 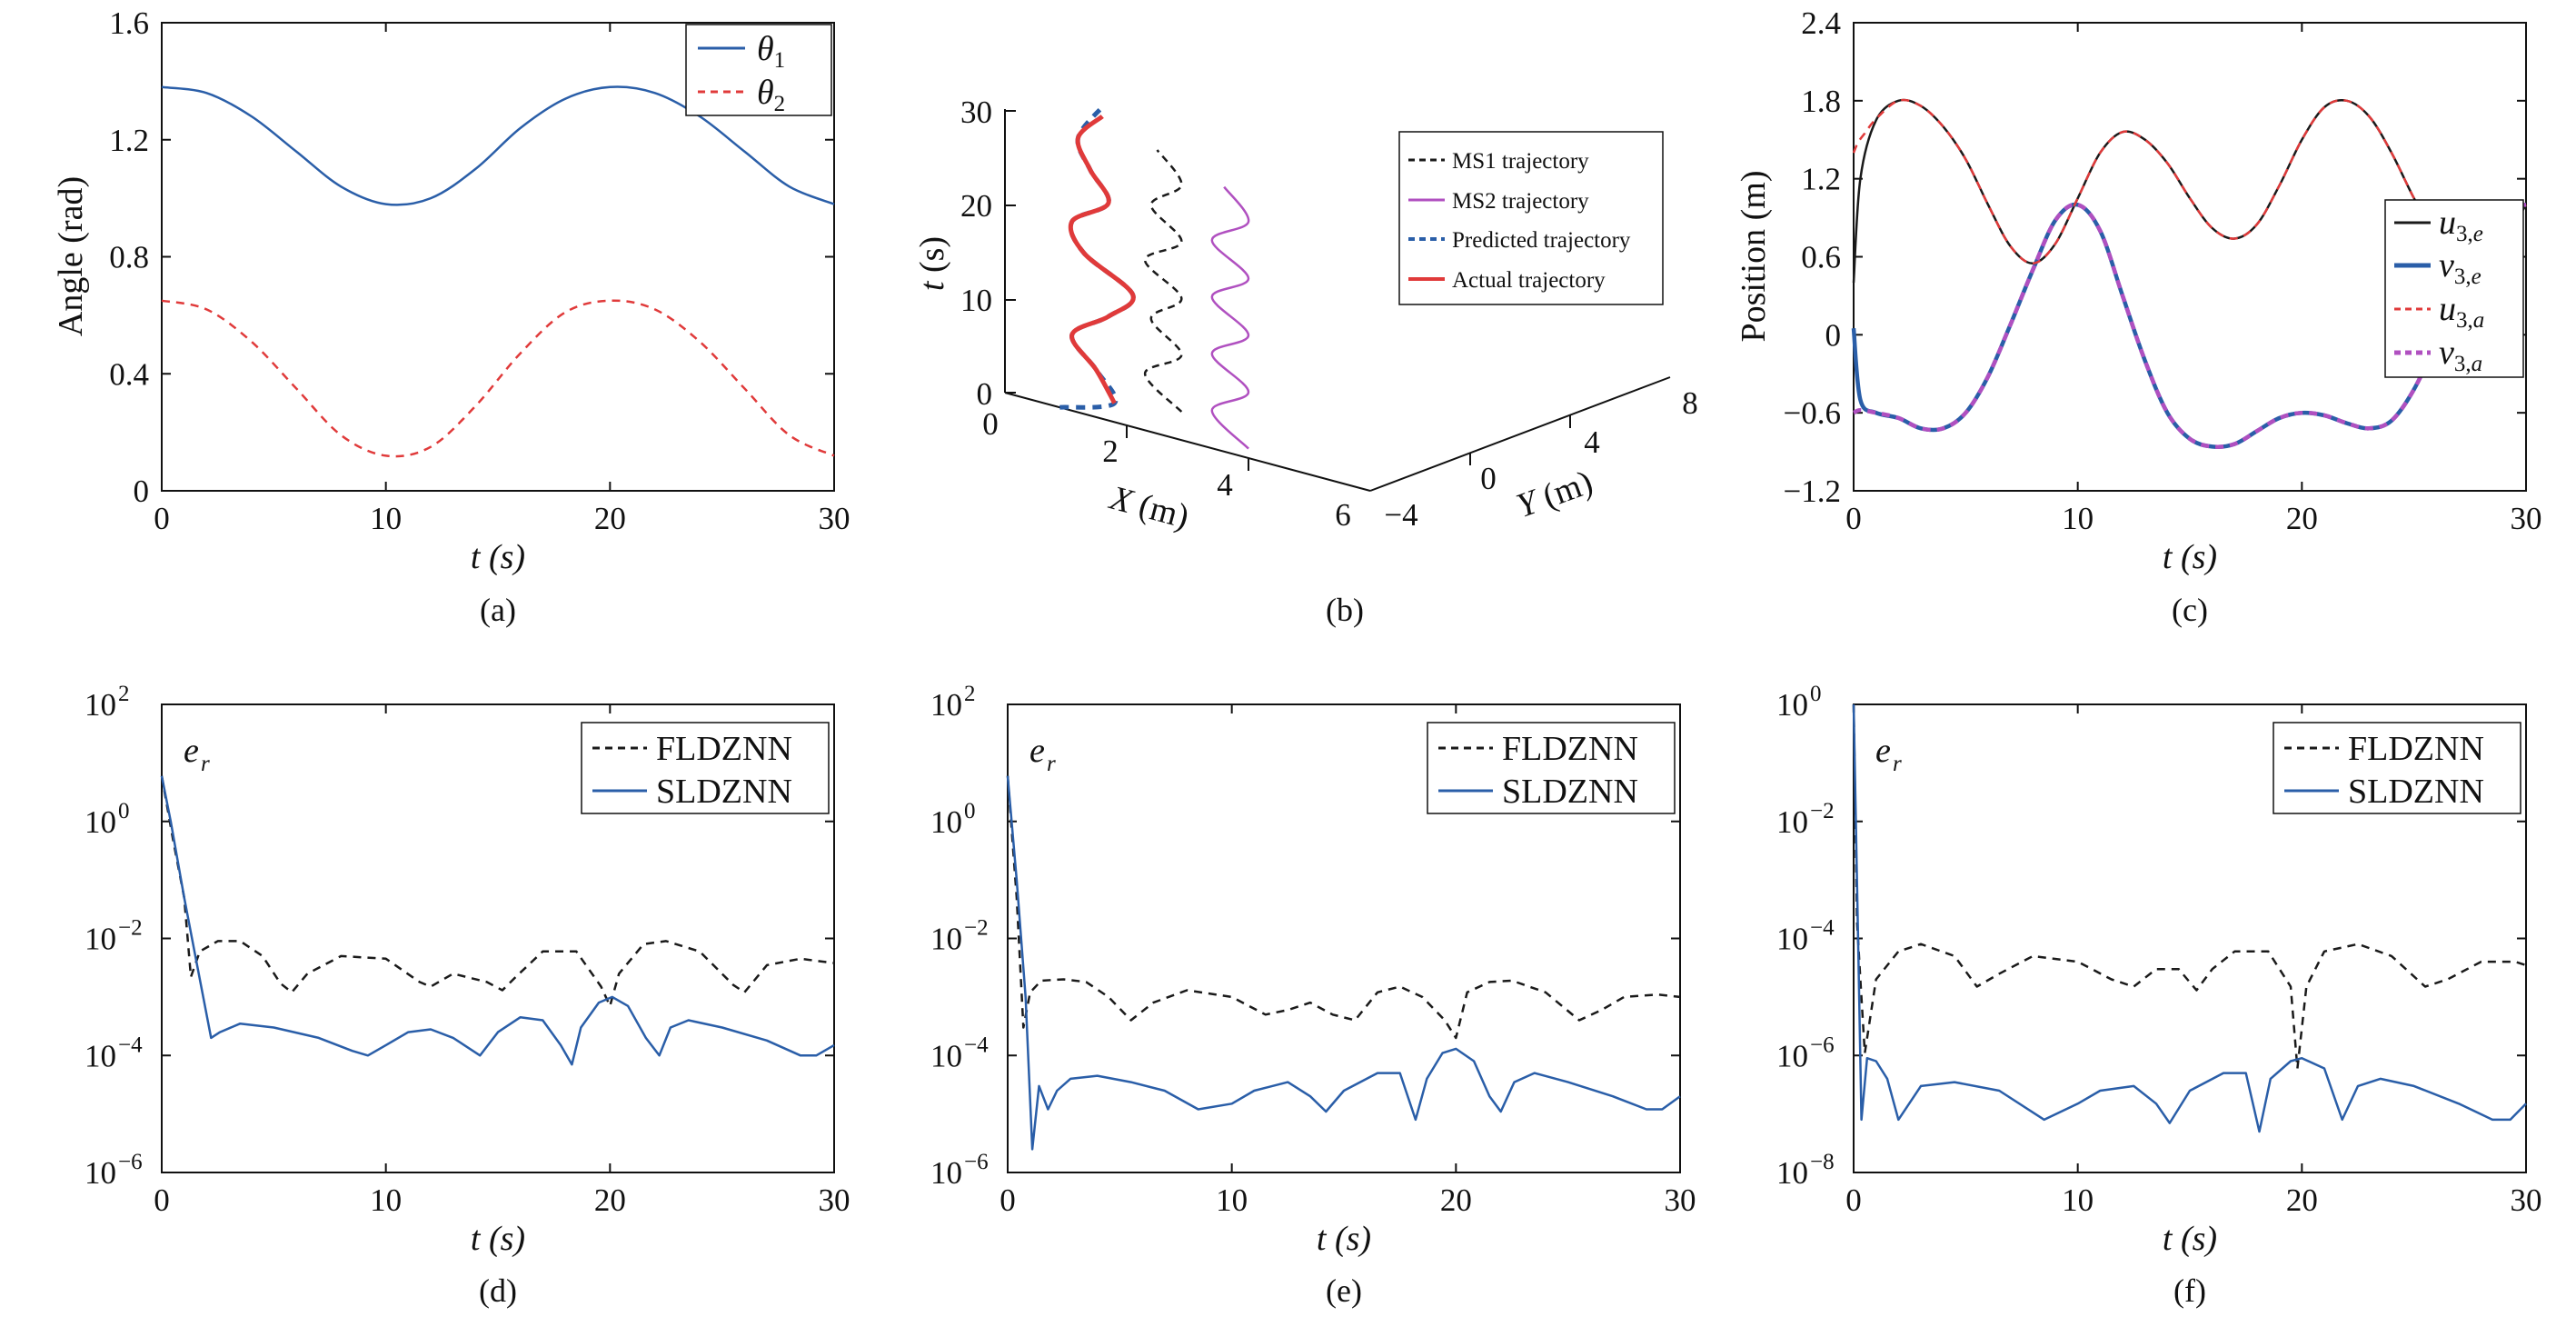 What do you see at coordinates (2461, 225) in the screenshot?
I see `legend-label-u3e: u3,e` at bounding box center [2461, 225].